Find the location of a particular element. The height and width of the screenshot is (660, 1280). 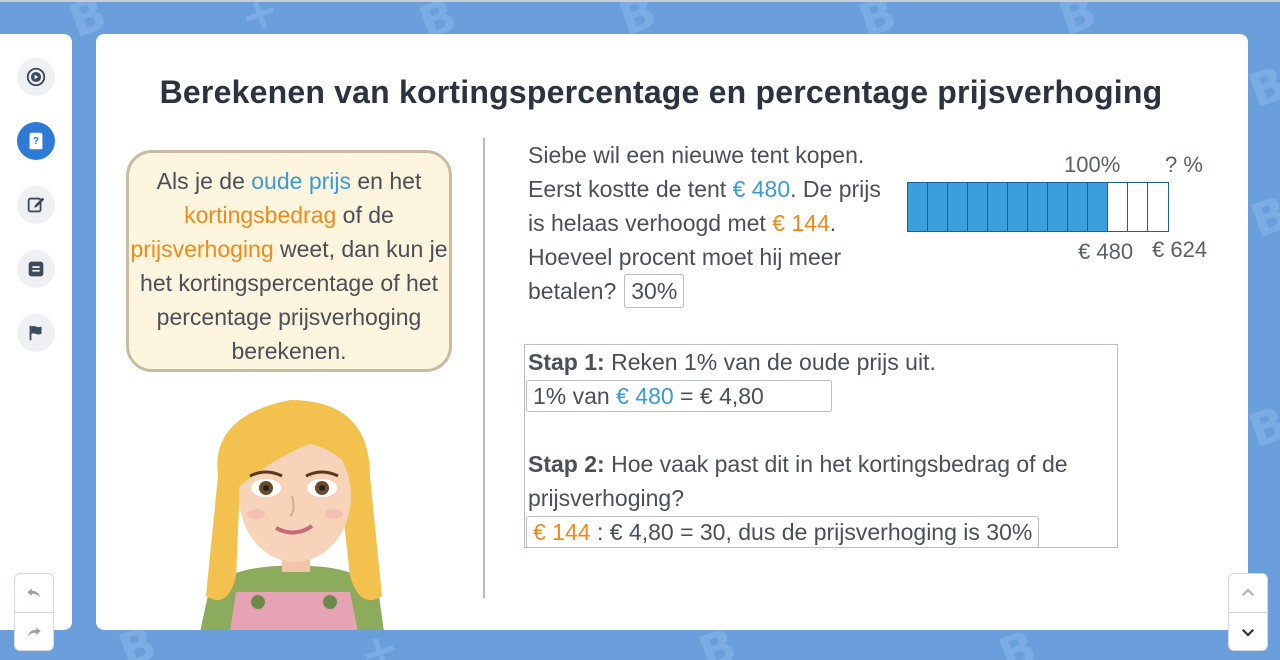

sidebar-item-theory: ? is located at coordinates (36, 141).